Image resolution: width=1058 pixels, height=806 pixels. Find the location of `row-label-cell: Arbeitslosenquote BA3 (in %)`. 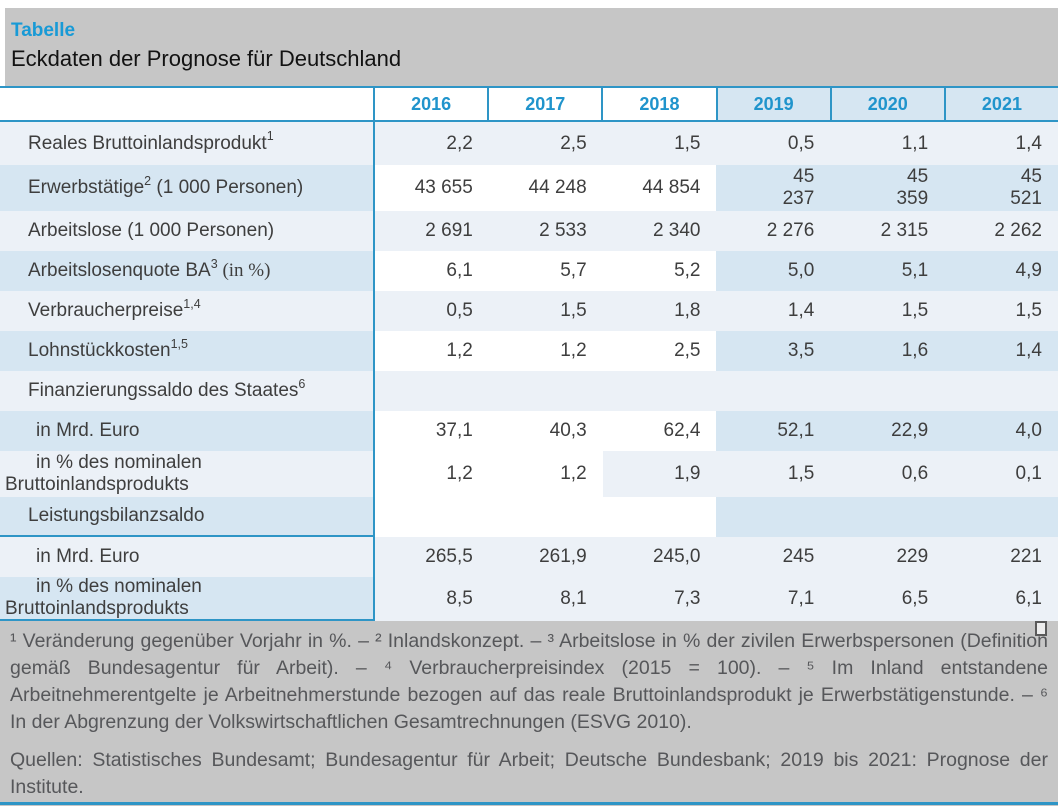

row-label-cell: Arbeitslosenquote BA3 (in %) is located at coordinates (187, 271).